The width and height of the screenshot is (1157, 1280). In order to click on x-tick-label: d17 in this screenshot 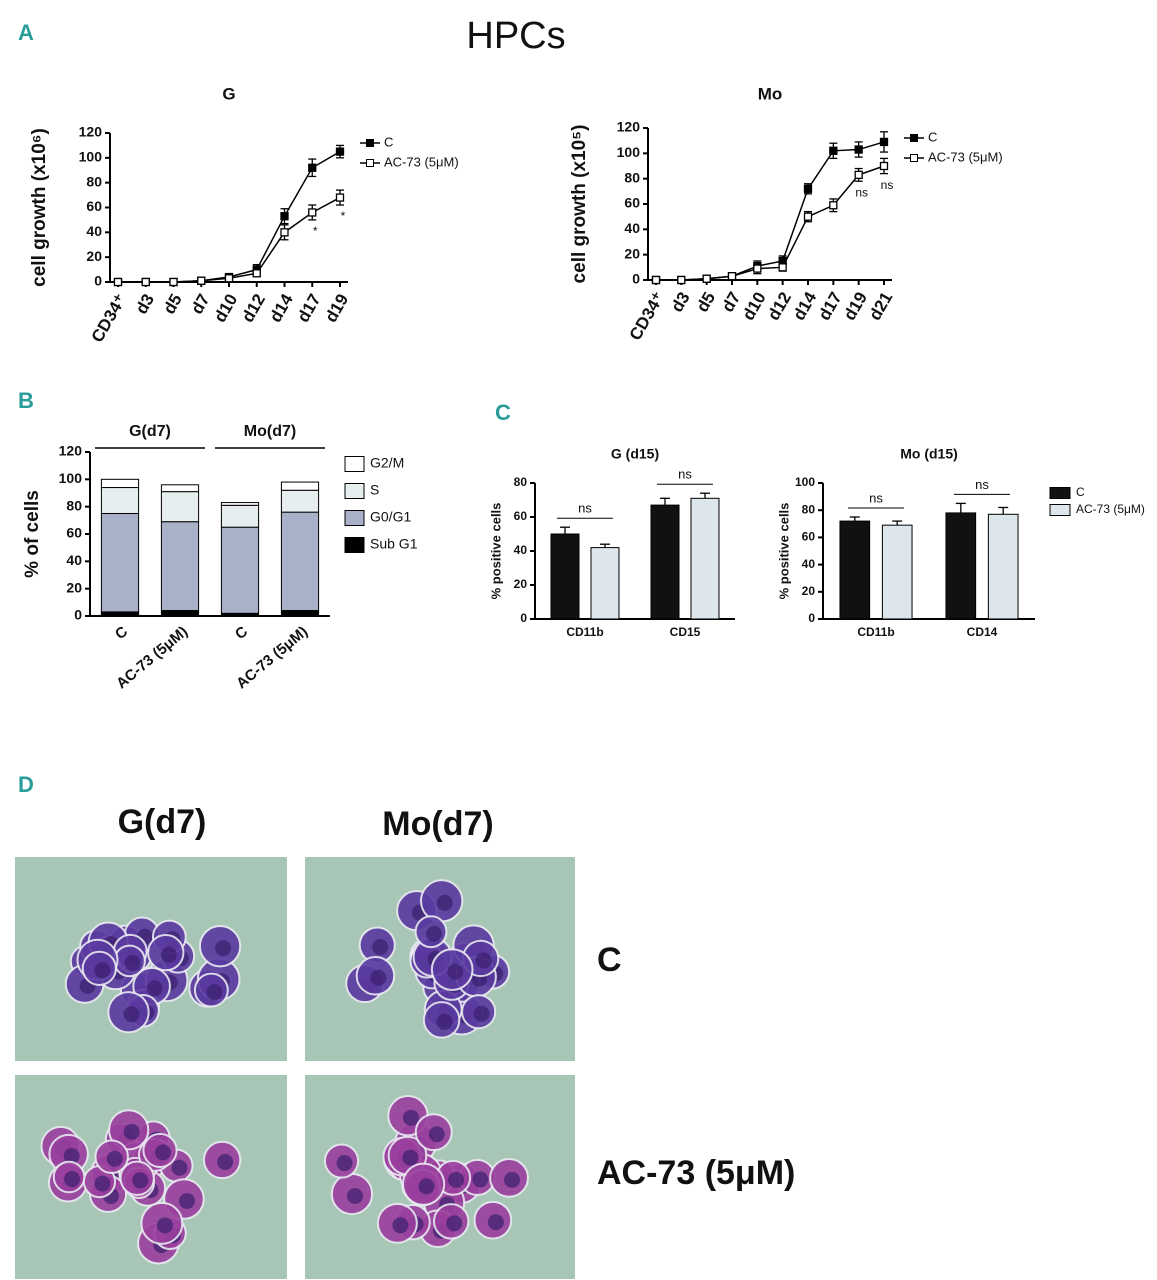, I will do `click(830, 306)`.